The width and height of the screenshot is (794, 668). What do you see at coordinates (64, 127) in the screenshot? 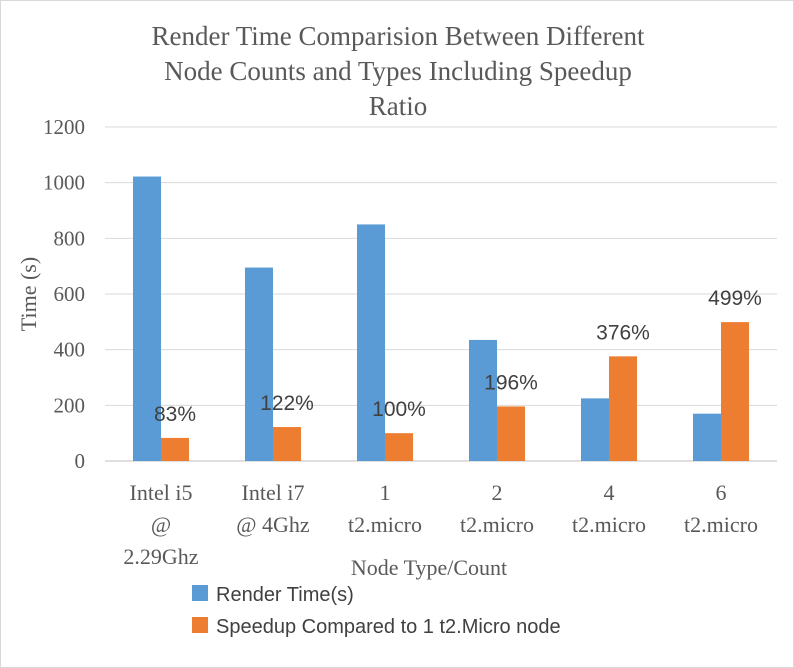
I see `y-tick-label: 1200` at bounding box center [64, 127].